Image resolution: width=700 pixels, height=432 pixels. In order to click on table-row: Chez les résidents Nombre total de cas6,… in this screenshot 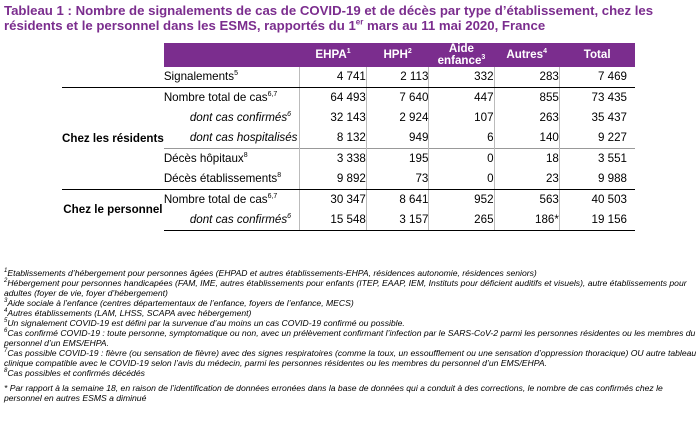, I will do `click(348, 116)`.